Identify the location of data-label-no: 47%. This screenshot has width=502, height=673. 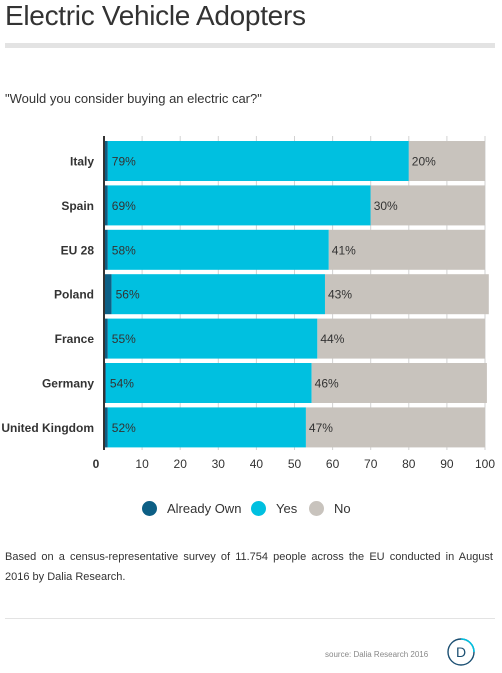
(321, 428).